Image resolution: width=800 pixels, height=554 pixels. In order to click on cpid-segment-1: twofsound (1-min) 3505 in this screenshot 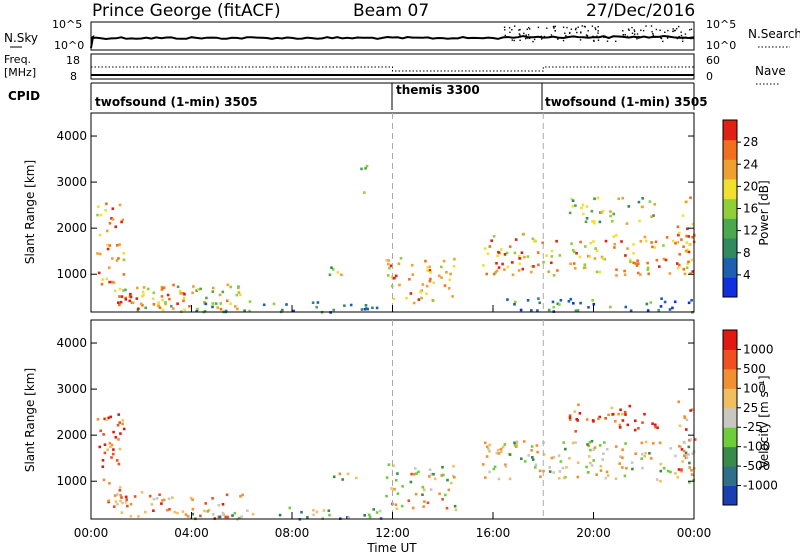, I will do `click(176, 102)`.